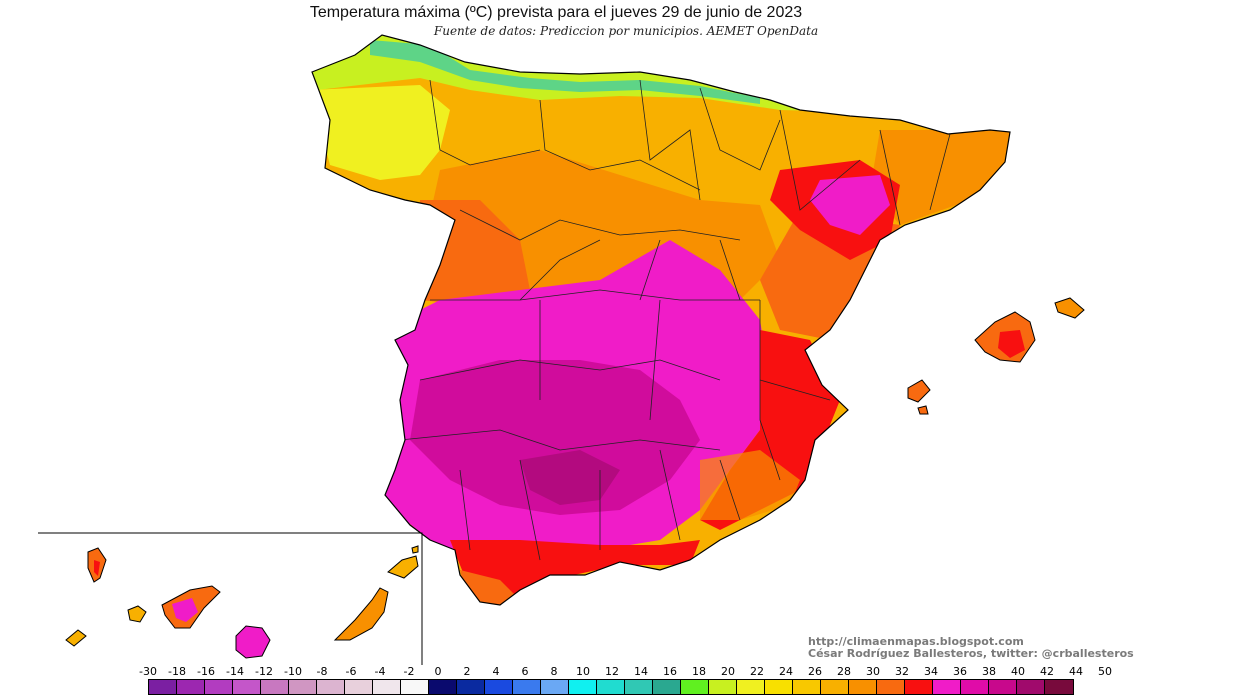 This screenshot has height=698, width=1242. Describe the element at coordinates (438, 671) in the screenshot. I see `legend-label: 0` at that location.